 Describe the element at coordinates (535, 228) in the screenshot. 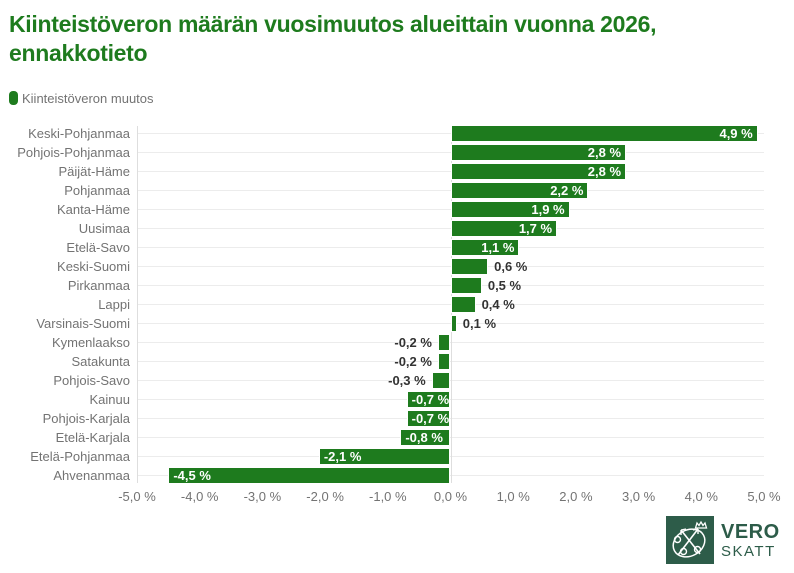

I see `value-label: 1,7 %` at that location.